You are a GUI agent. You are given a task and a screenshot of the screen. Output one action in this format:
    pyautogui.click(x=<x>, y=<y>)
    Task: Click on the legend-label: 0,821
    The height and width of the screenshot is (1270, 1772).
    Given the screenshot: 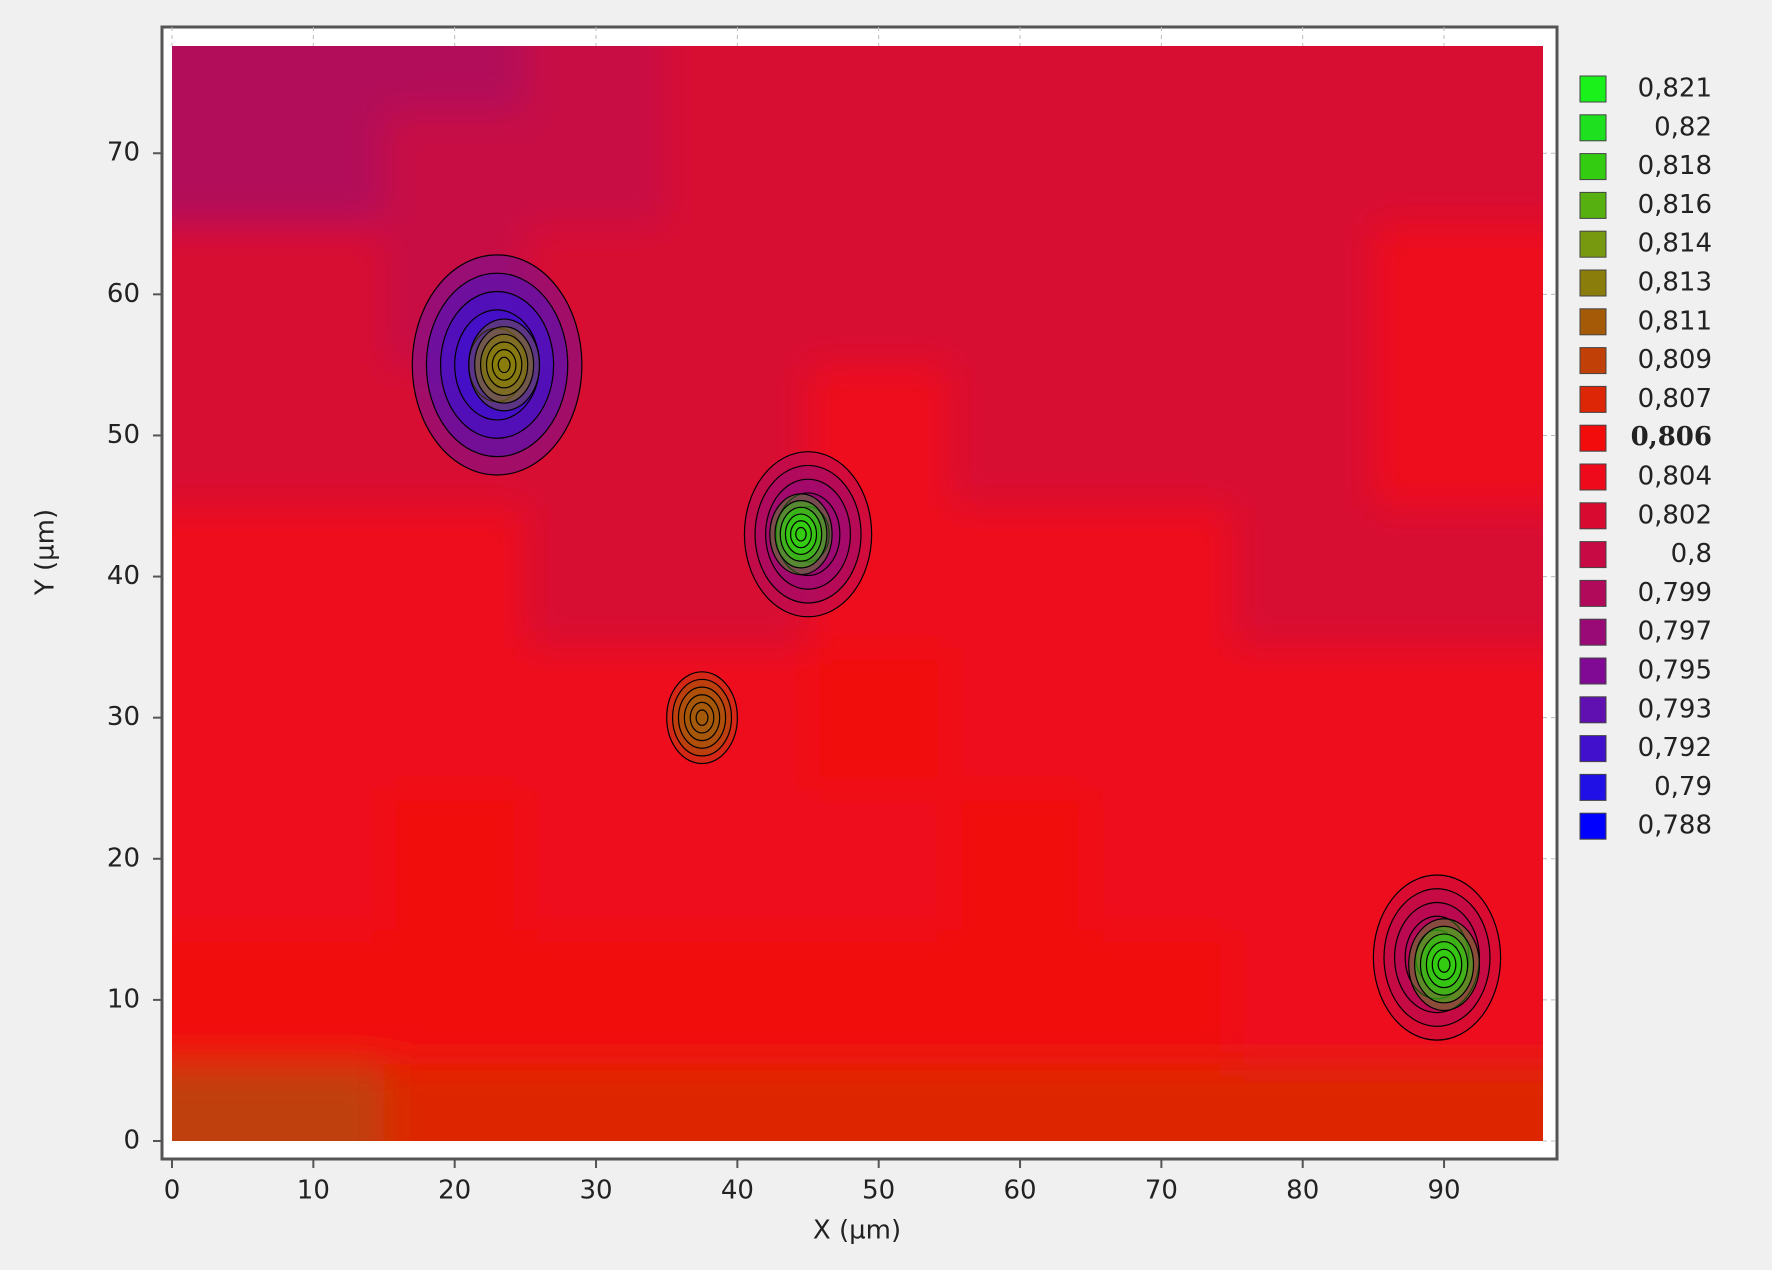 What is the action you would take?
    pyautogui.click(x=1675, y=89)
    